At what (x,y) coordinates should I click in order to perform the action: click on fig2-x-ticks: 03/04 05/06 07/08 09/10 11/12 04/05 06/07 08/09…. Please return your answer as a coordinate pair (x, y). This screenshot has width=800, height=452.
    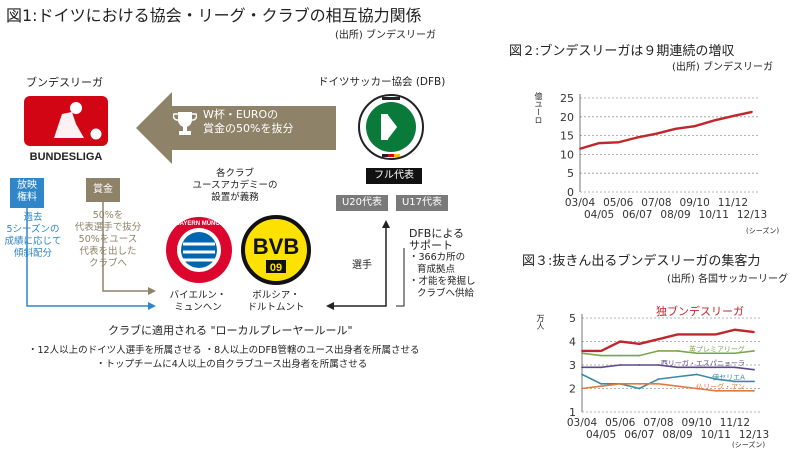
    Looking at the image, I should click on (666, 209).